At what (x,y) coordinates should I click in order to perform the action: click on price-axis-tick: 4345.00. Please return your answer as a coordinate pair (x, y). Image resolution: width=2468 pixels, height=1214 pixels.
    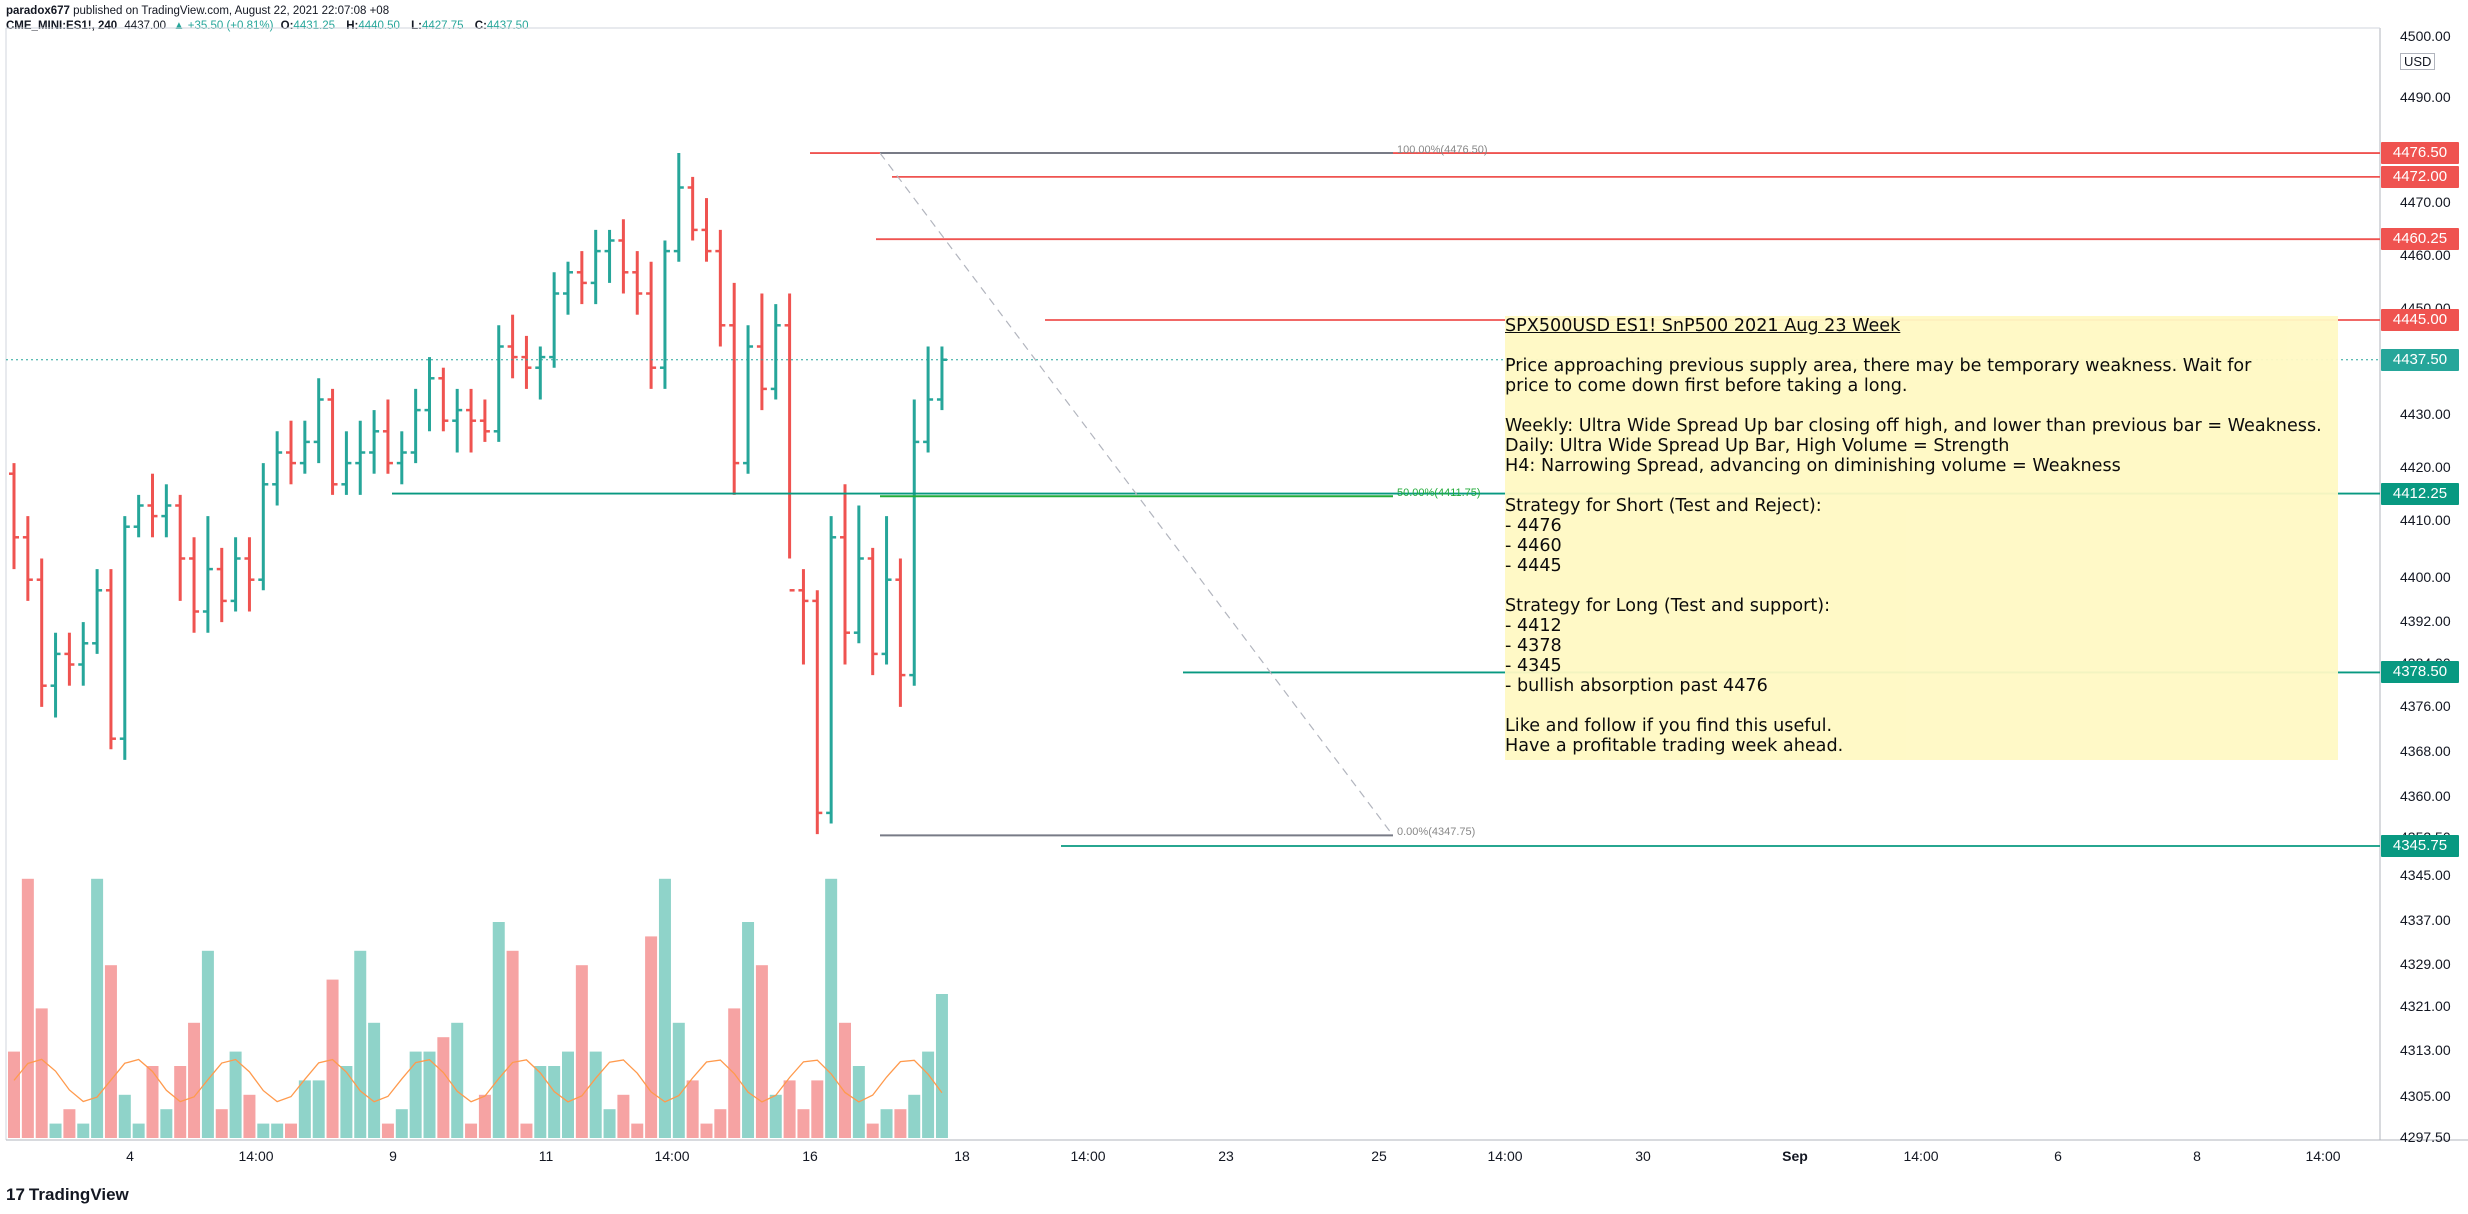
    Looking at the image, I should click on (2425, 875).